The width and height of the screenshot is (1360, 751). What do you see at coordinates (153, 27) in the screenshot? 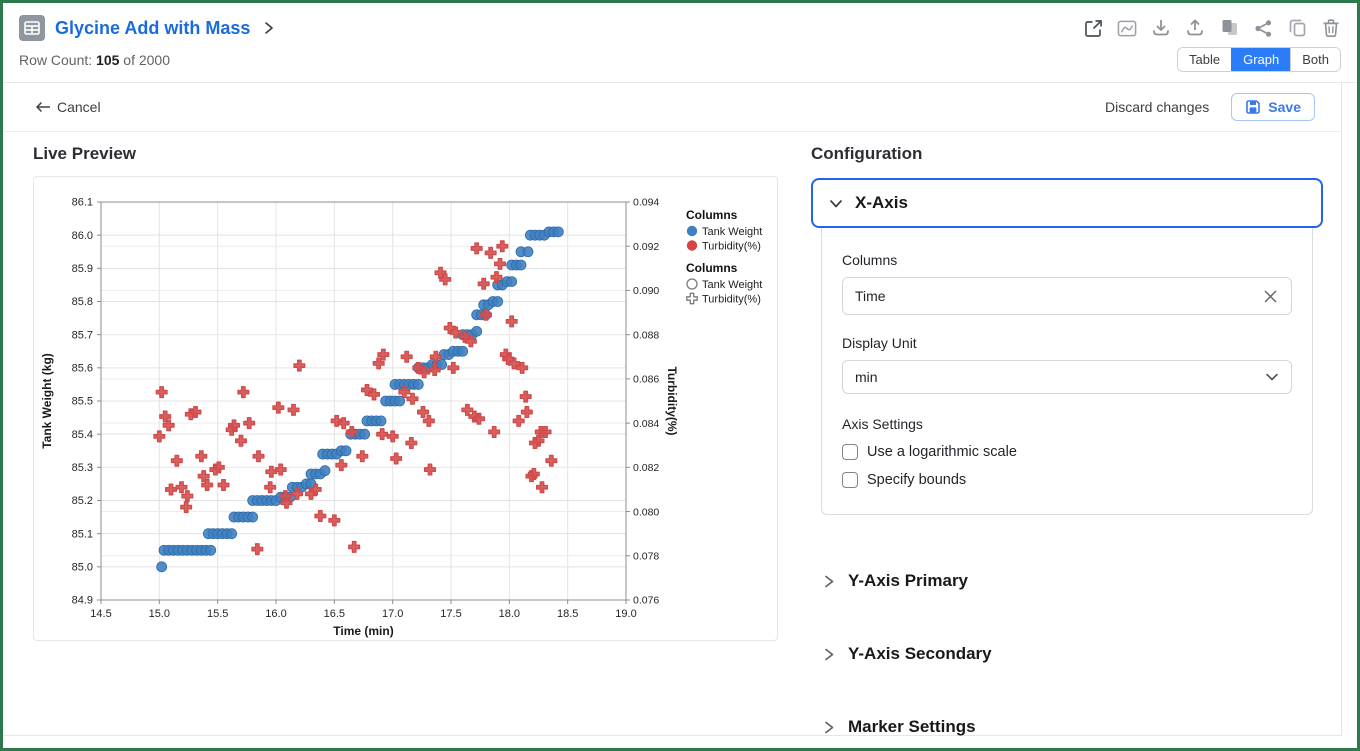
I see `page-title: Glycine Add with Mass` at bounding box center [153, 27].